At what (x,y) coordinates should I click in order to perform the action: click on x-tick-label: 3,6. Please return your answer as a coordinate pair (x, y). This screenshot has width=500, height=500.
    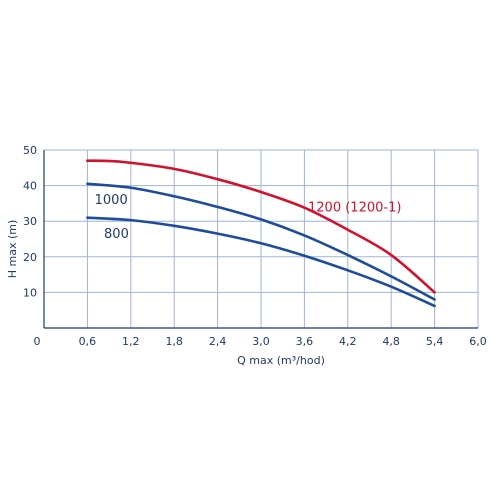
    Looking at the image, I should click on (305, 341).